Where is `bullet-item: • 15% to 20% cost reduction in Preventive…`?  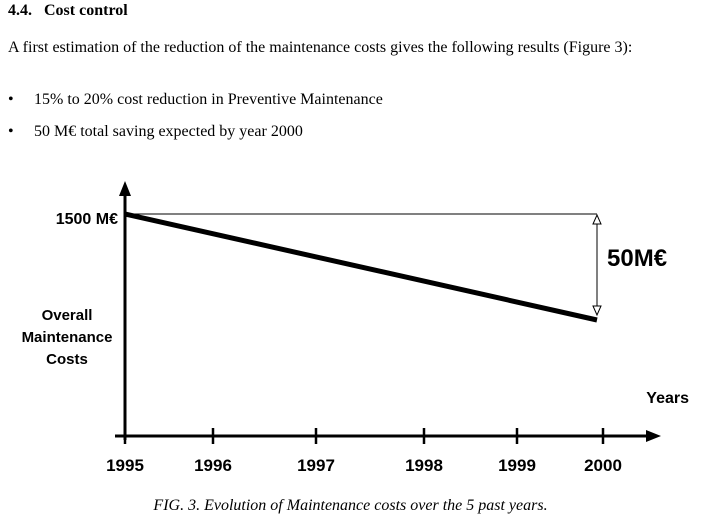
bullet-item: • 15% to 20% cost reduction in Preventive… is located at coordinates (195, 99).